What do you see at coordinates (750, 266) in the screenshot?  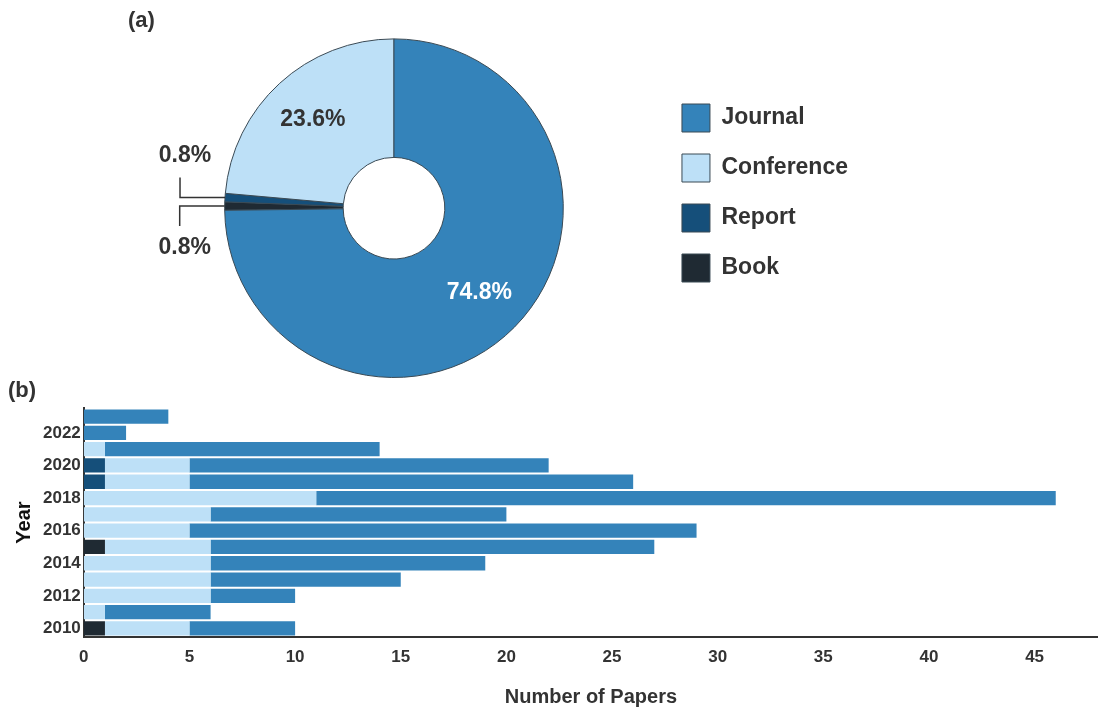 I see `legend-label: Book` at bounding box center [750, 266].